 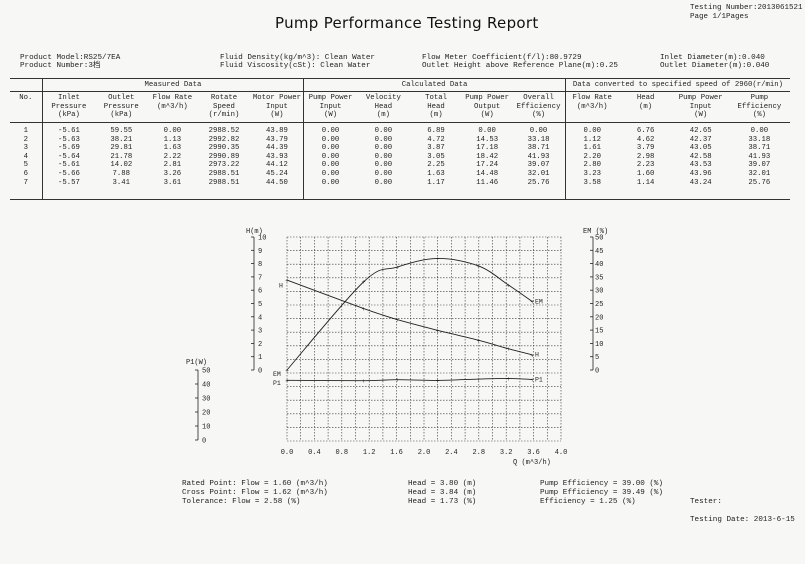 I want to click on table-cell: 43.24, so click(x=700, y=182).